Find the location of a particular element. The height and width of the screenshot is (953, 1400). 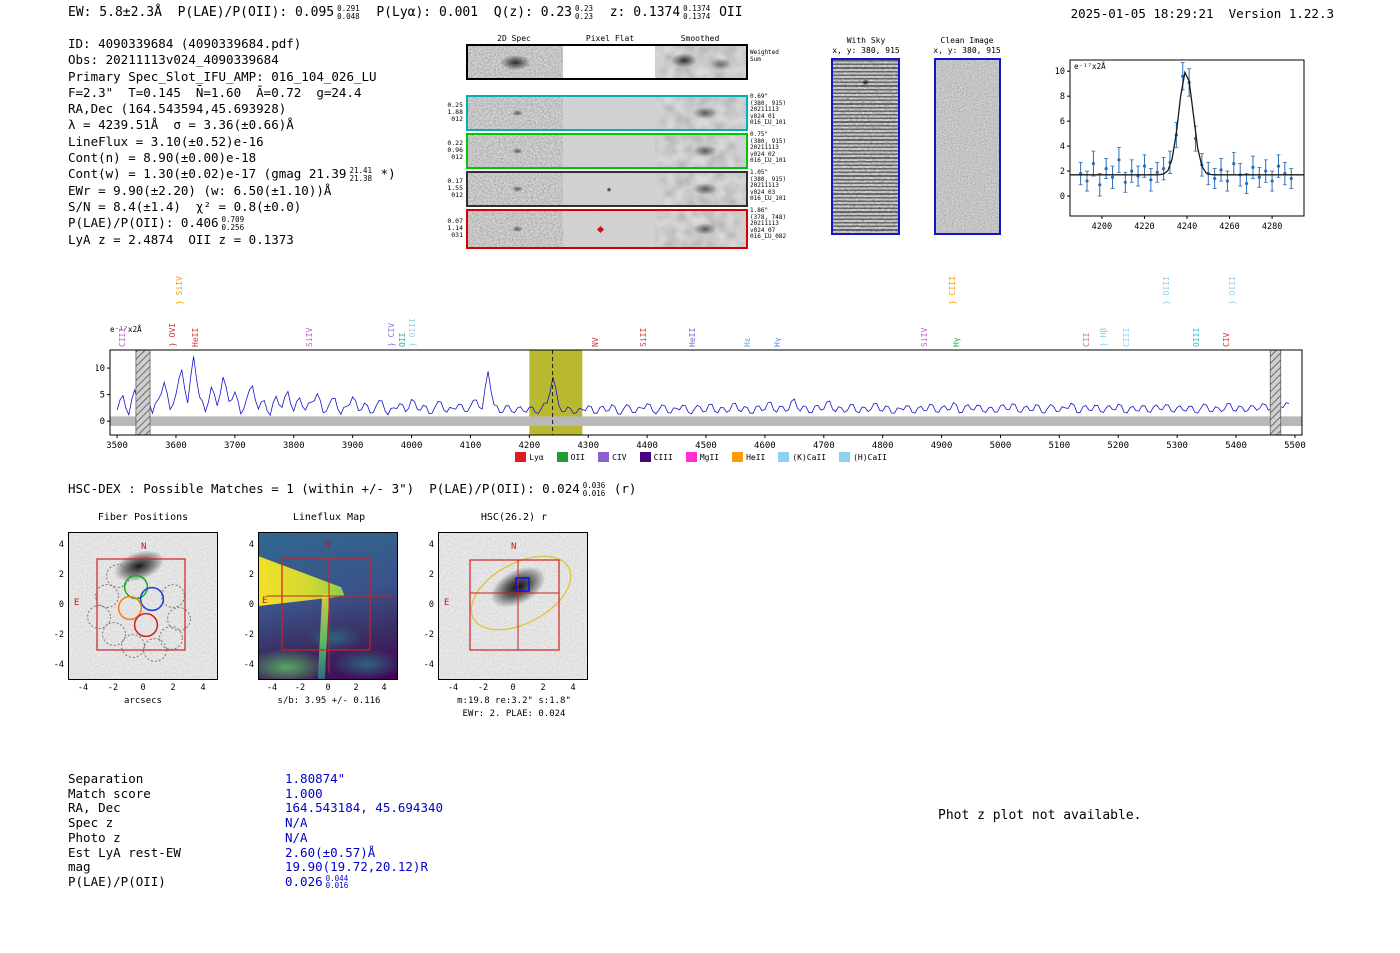

fiber-xlabel: arcsecs is located at coordinates (143, 701).